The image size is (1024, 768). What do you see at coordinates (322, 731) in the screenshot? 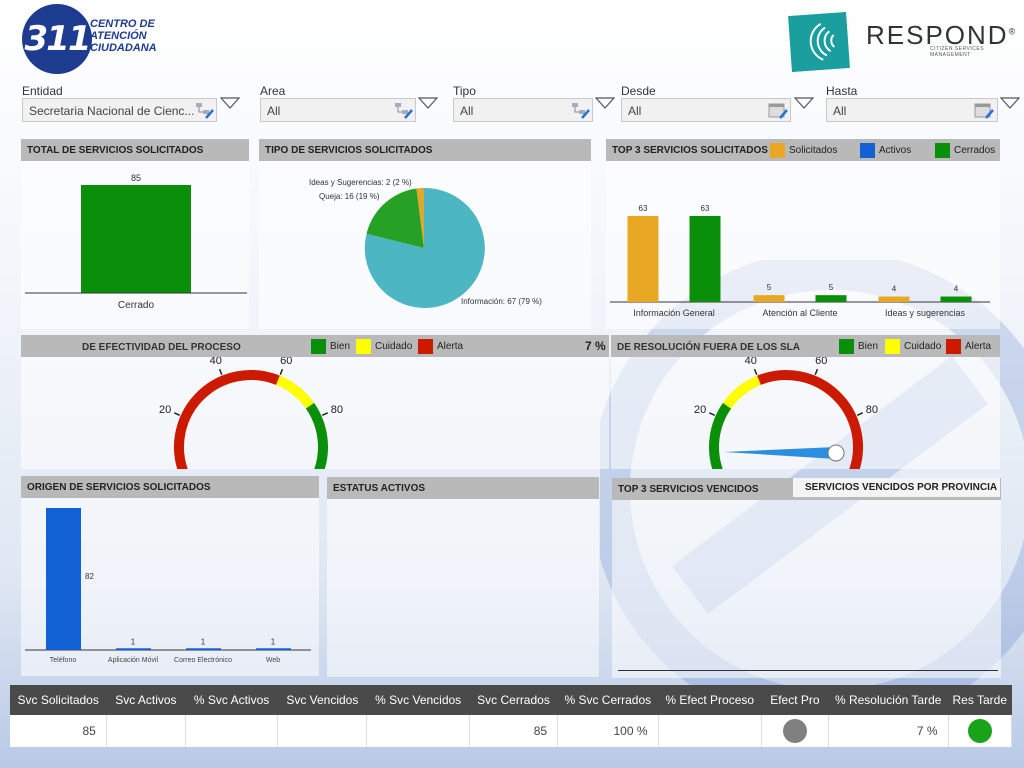
I see `cell-svc-vencidos` at bounding box center [322, 731].